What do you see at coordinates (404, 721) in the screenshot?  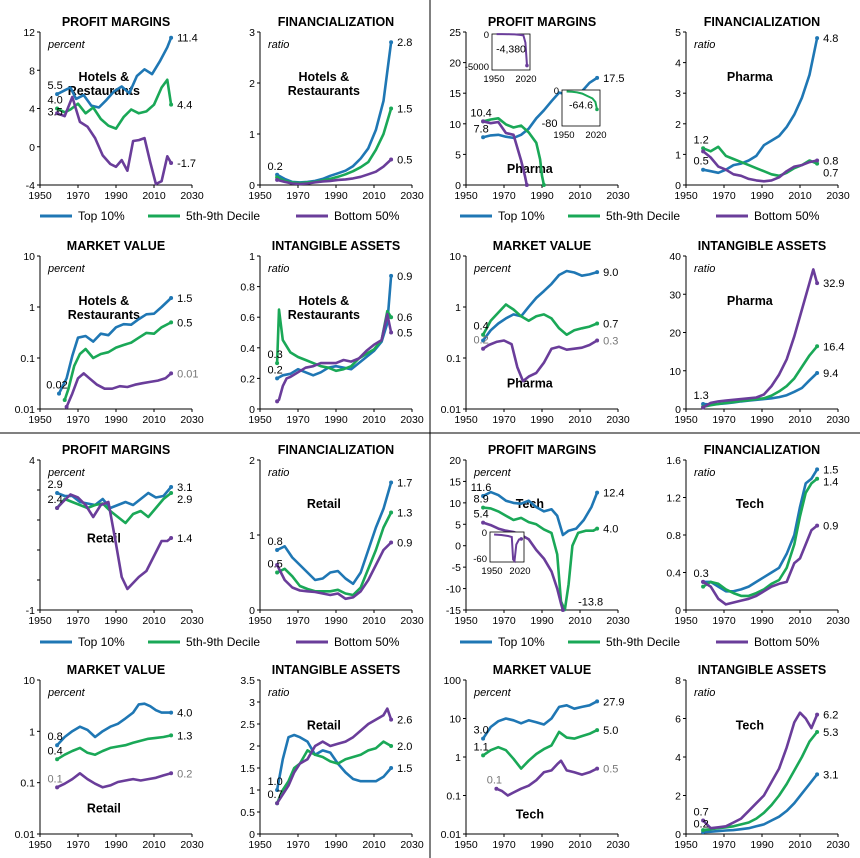 I see `data-label: 2.6` at bounding box center [404, 721].